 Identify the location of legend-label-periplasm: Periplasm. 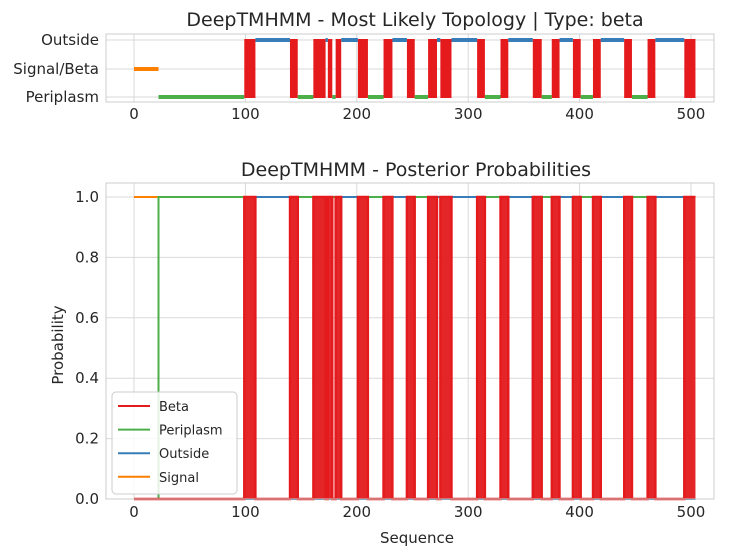
(191, 431).